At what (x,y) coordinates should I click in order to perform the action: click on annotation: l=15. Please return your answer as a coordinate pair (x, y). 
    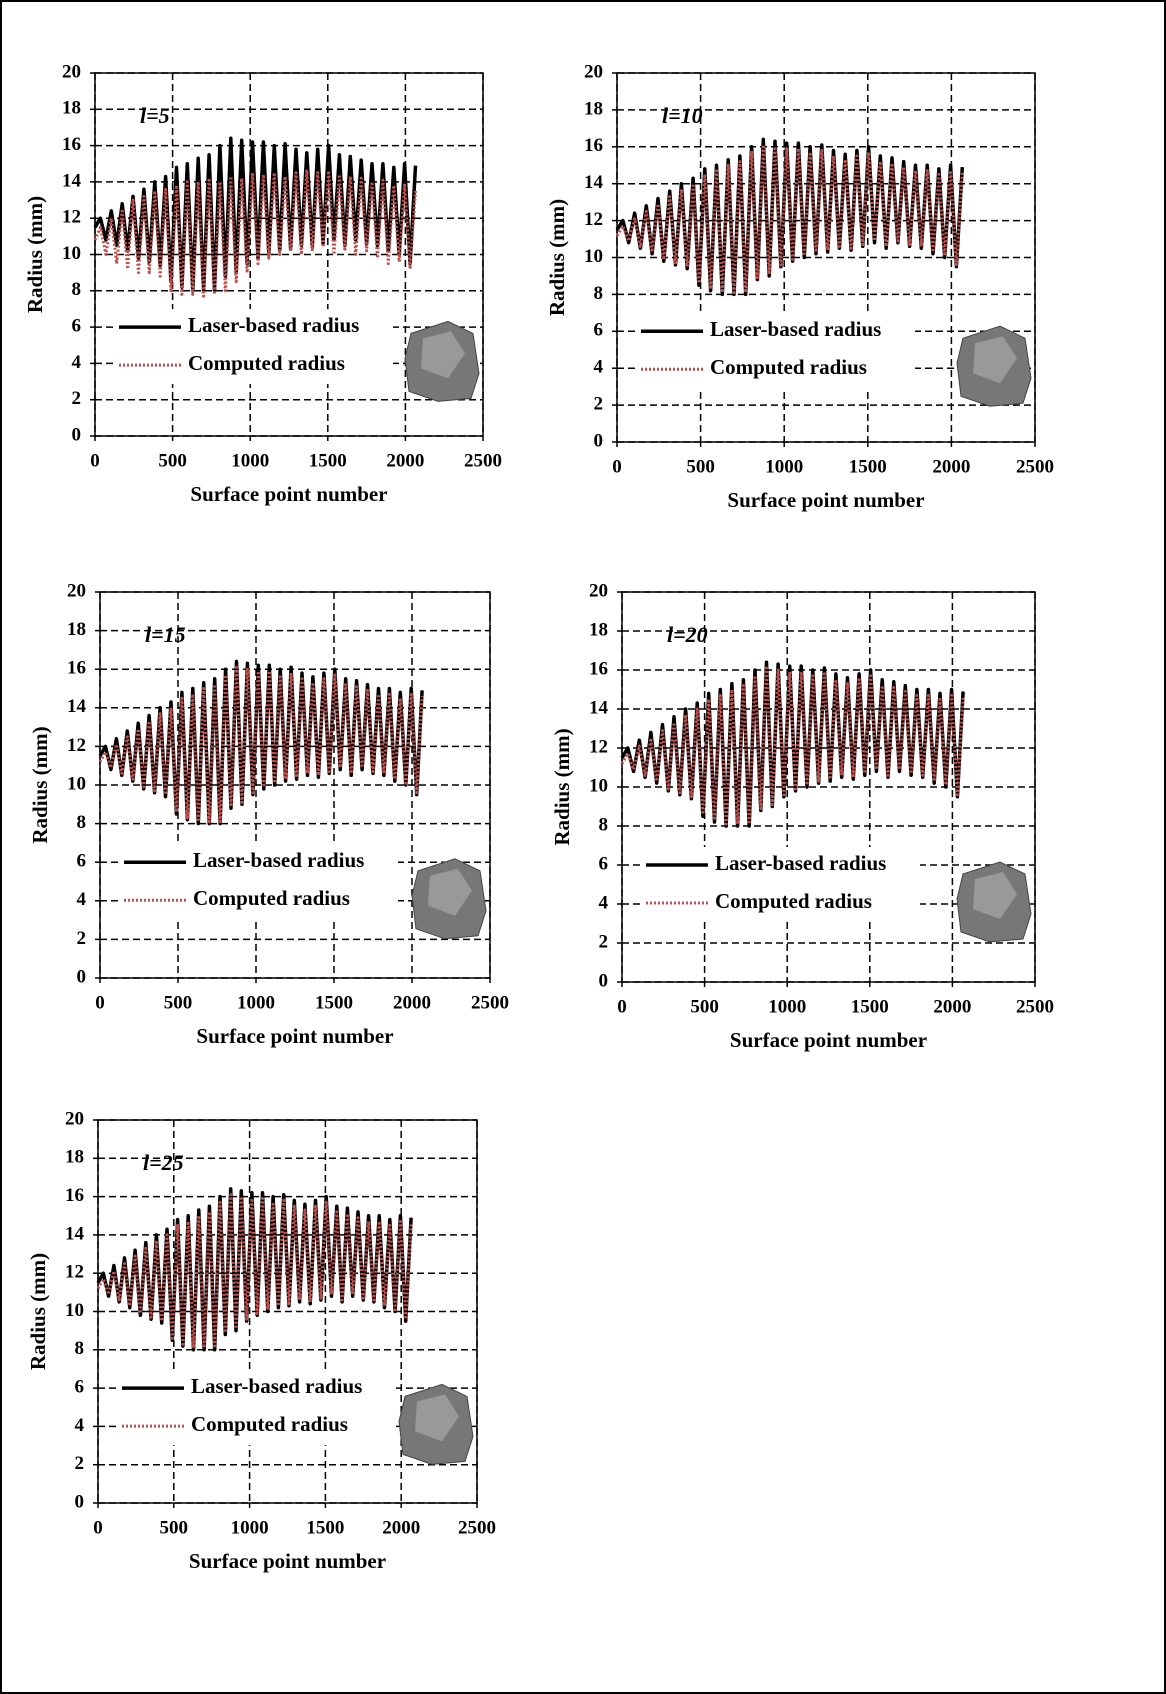
    Looking at the image, I should click on (165, 634).